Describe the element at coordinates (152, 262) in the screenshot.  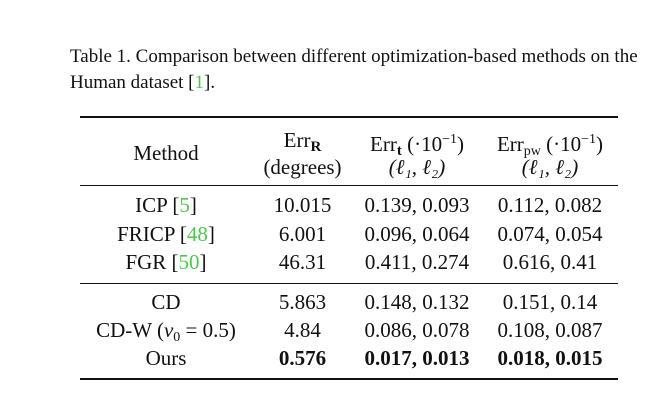
I see `method-label: FGR [` at that location.